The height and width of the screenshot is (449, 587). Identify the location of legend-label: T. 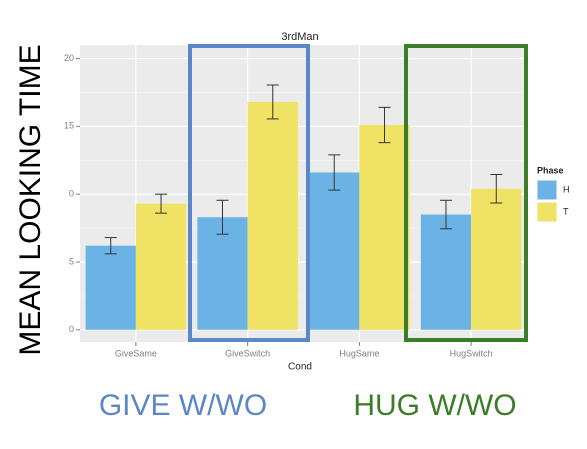
(566, 211).